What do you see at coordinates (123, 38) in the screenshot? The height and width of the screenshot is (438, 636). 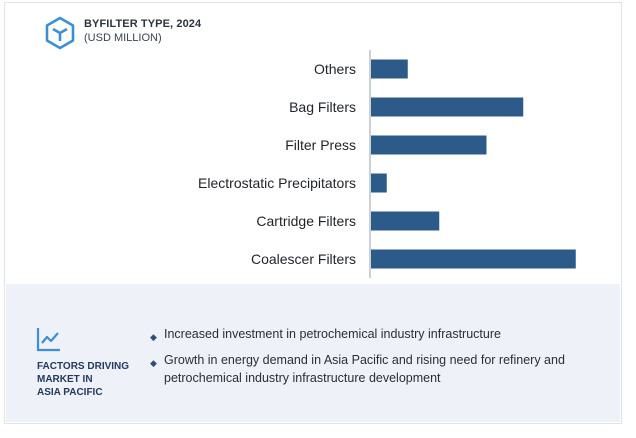 I see `chart-subtitle: (USD MILLION)` at bounding box center [123, 38].